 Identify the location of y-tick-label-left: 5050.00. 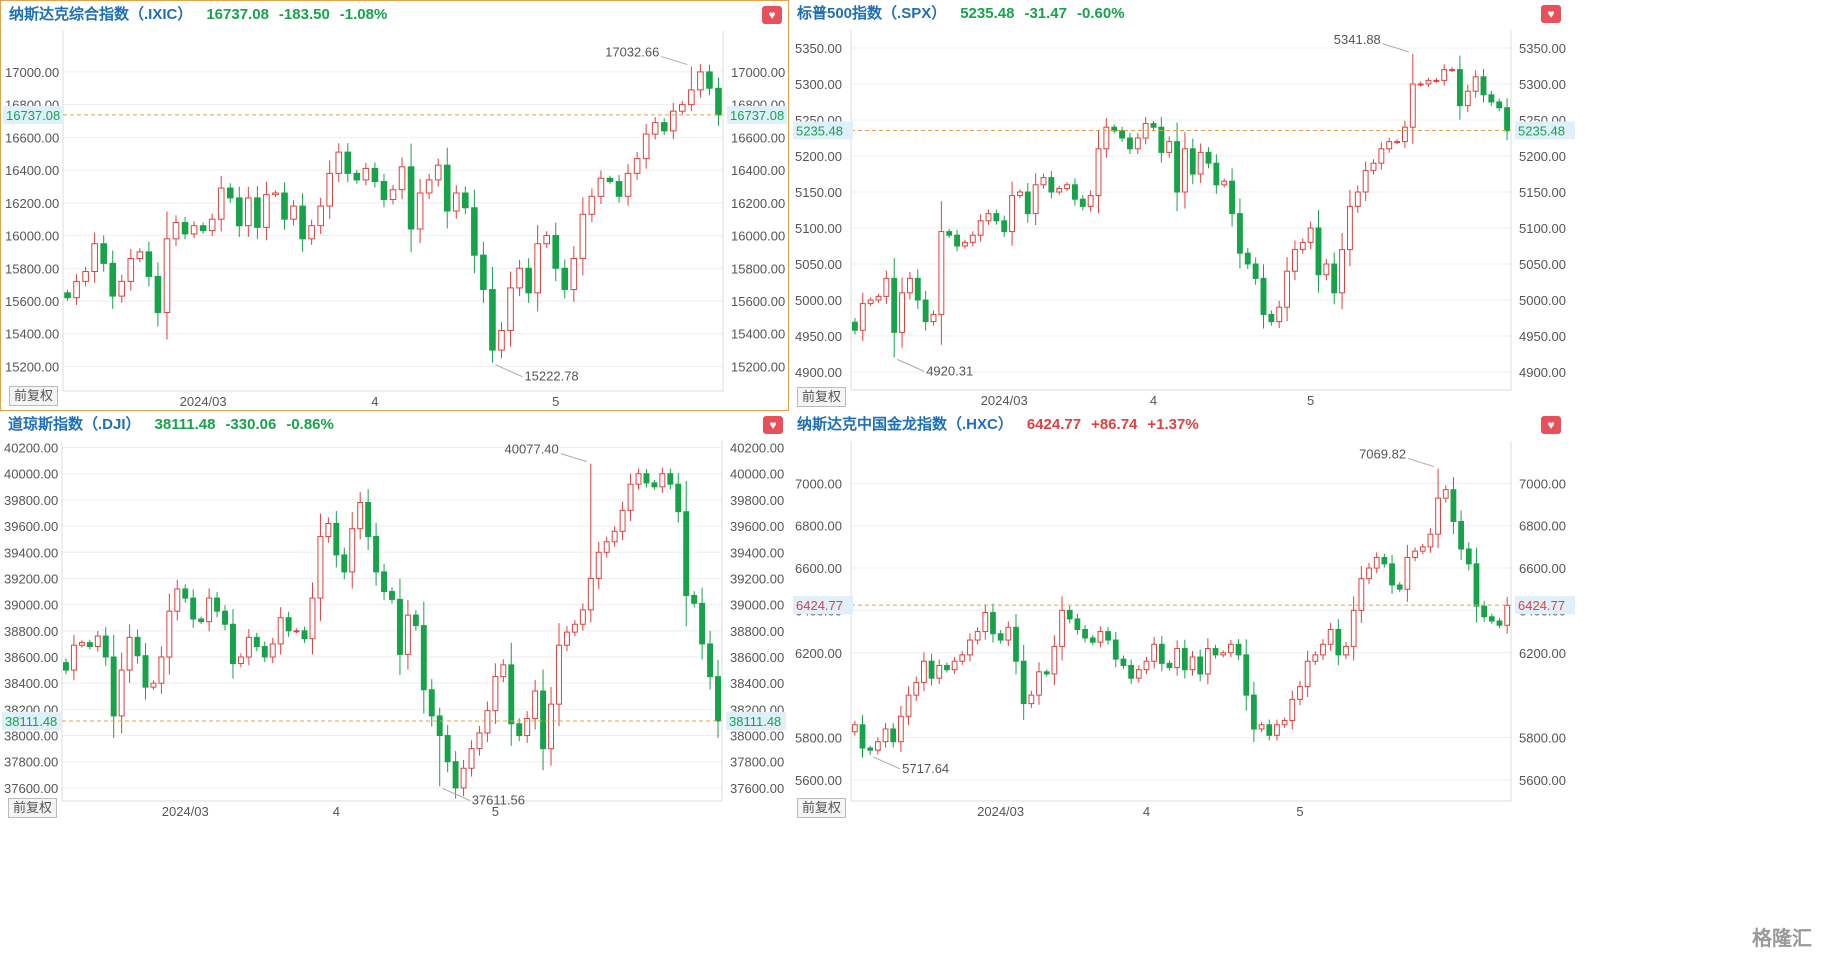
(818, 264).